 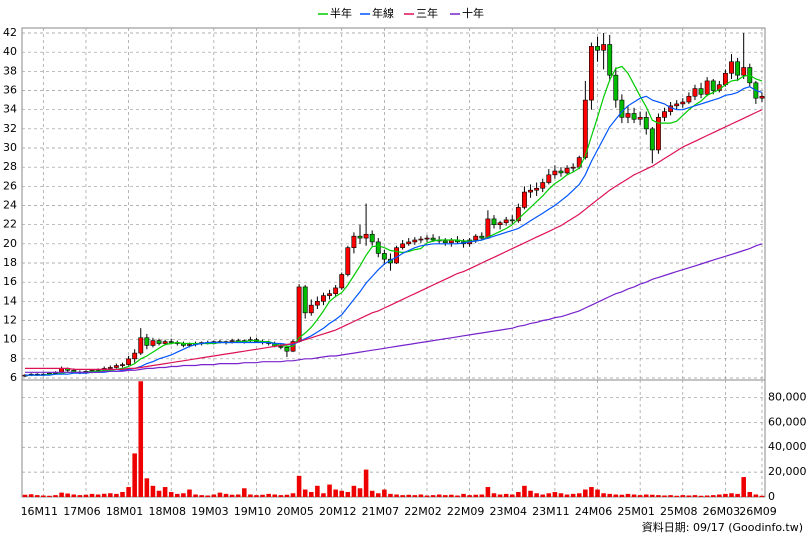 I want to click on legend-label: 年線, so click(x=383, y=13).